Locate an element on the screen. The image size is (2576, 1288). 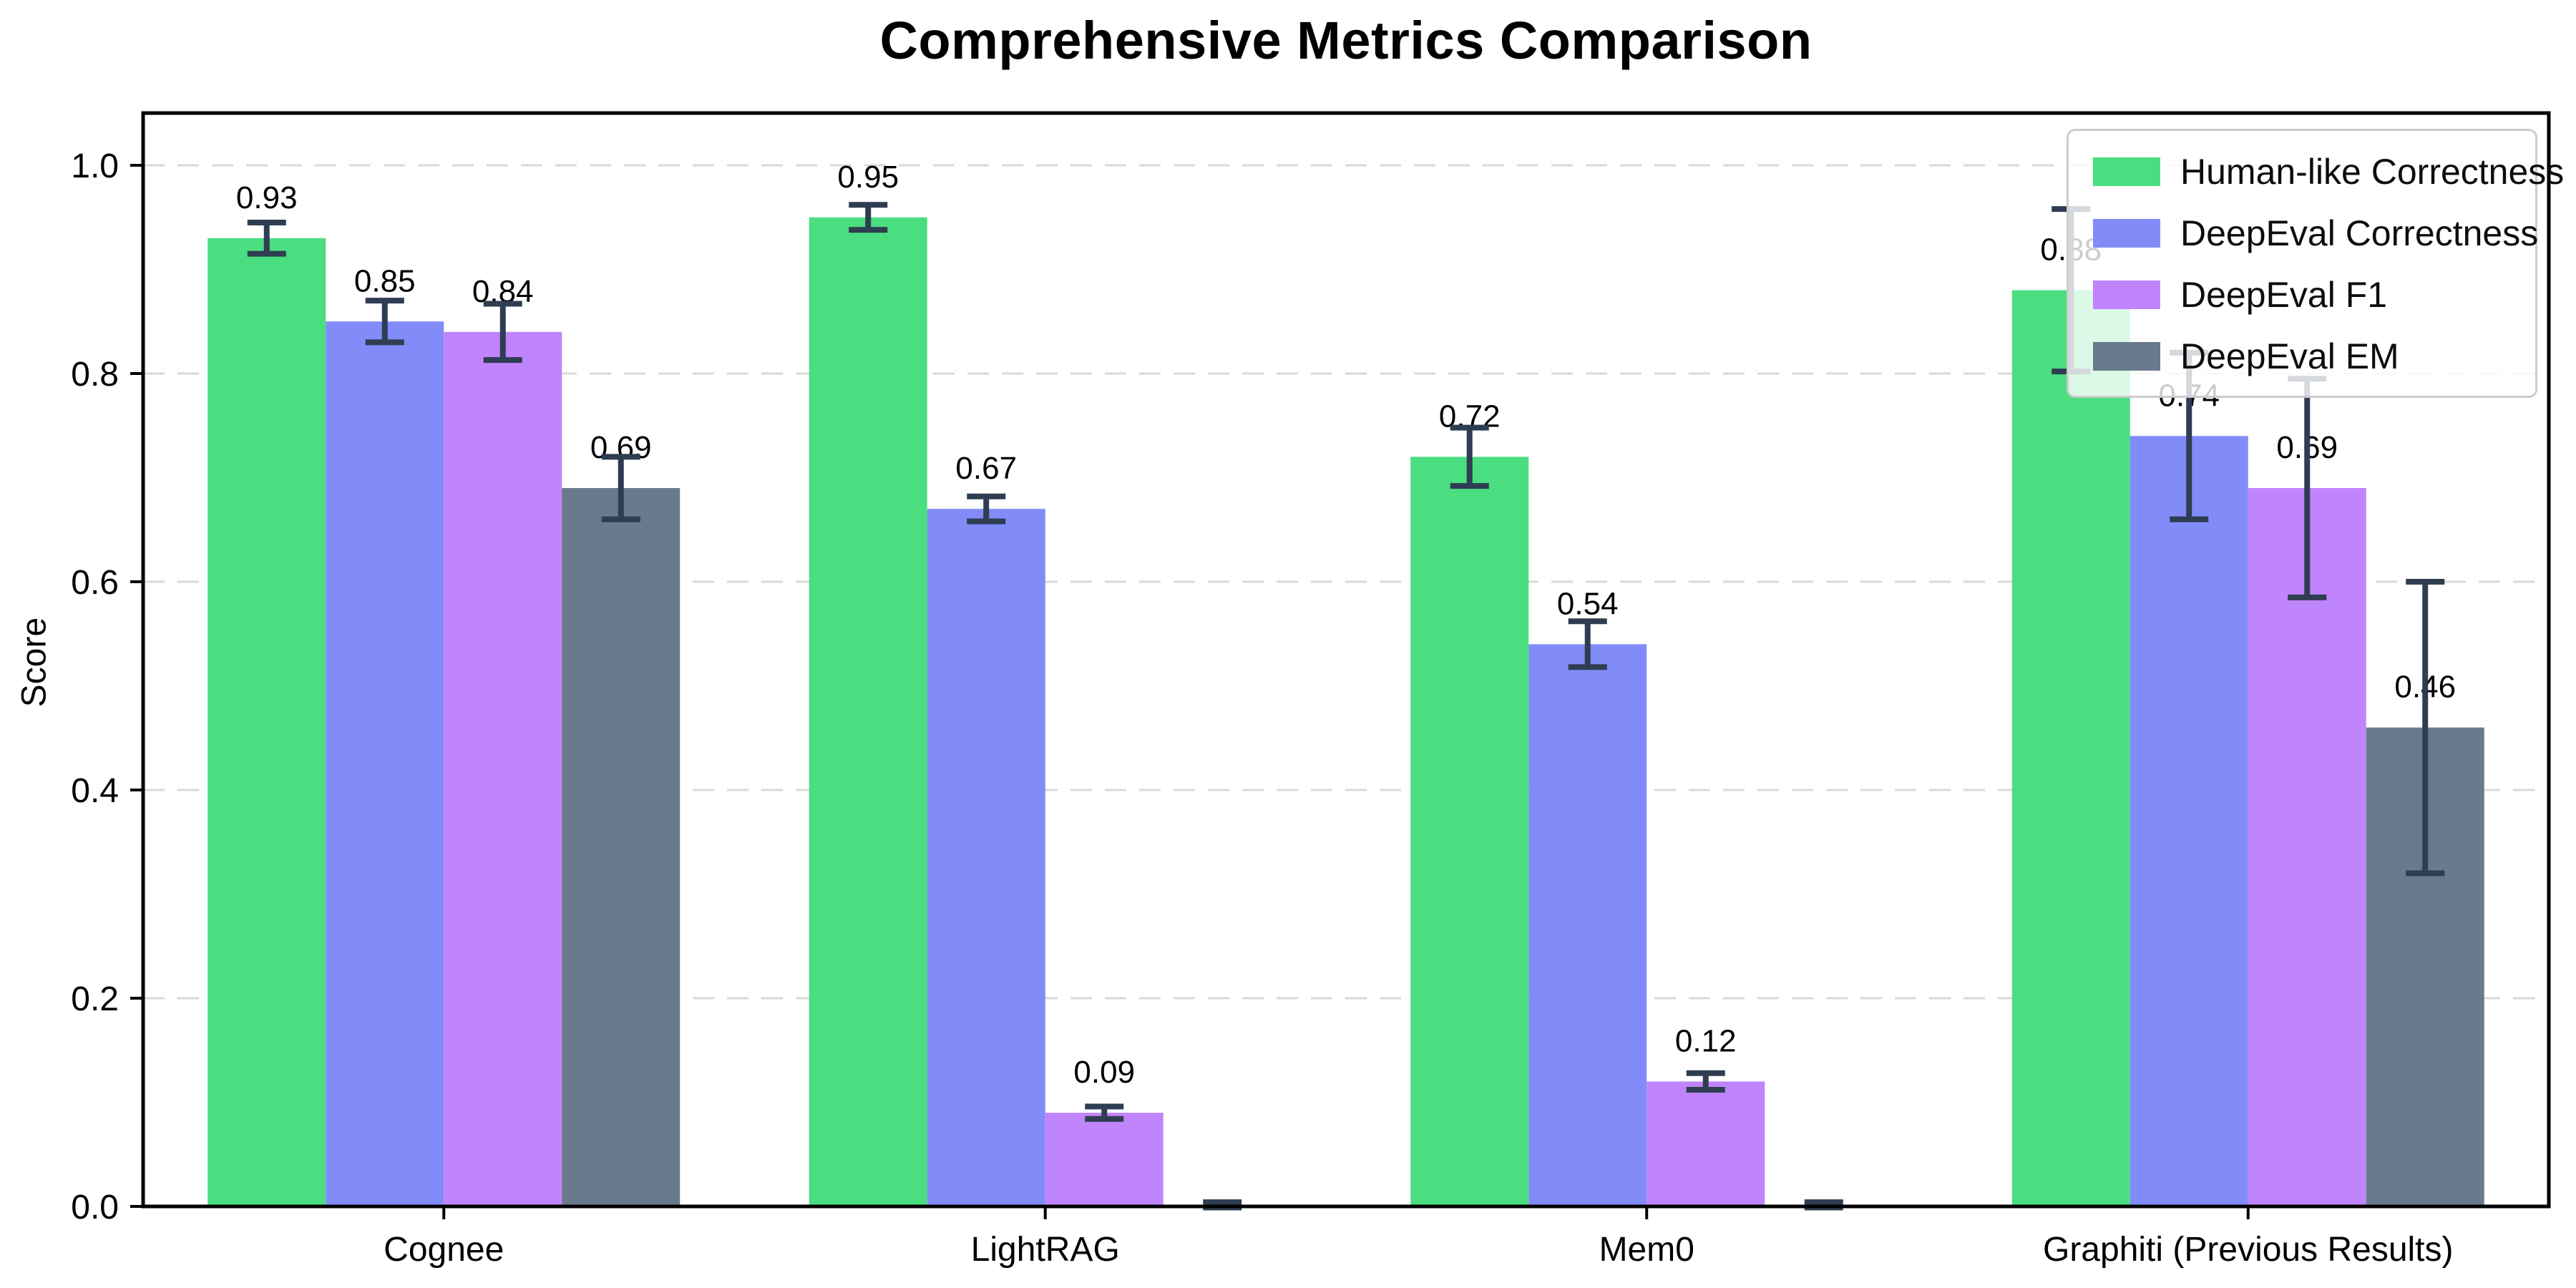
y-tick-label: 0.8 is located at coordinates (95, 375).